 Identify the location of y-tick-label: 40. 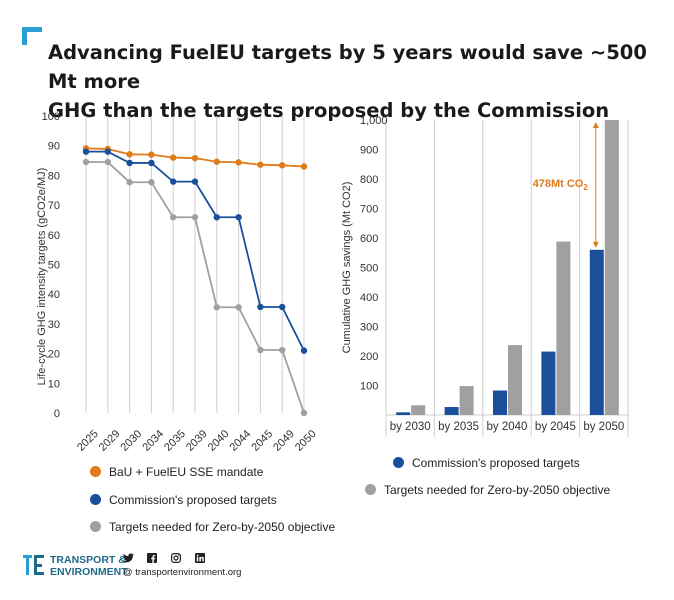
(54, 295).